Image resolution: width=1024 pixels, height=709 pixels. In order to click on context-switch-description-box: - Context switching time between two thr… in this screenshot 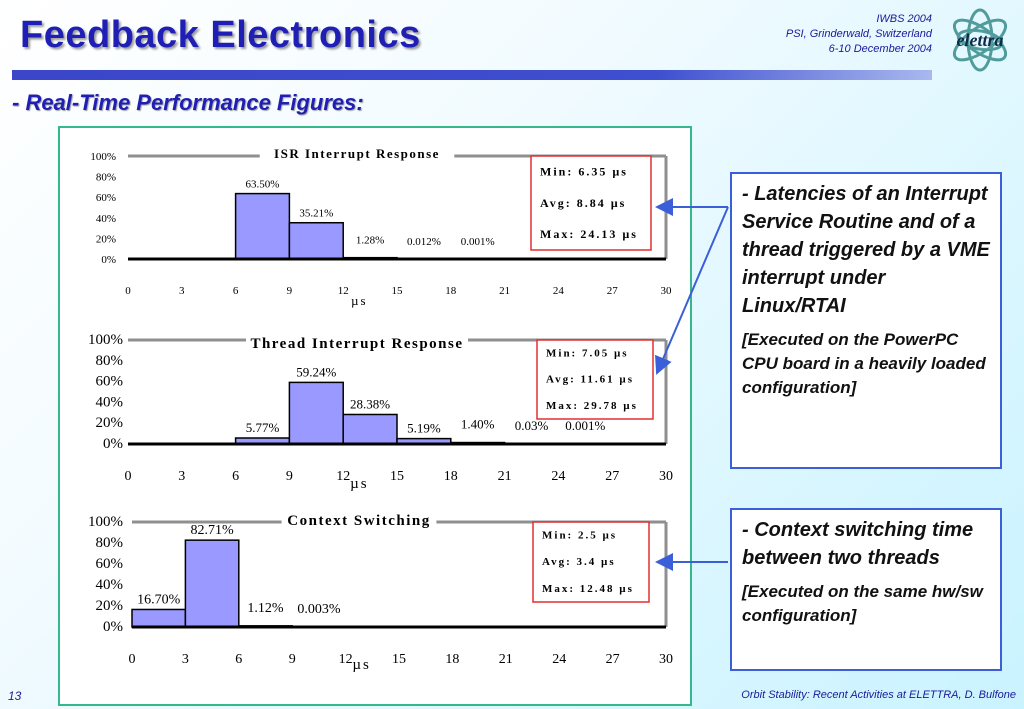, I will do `click(866, 589)`.